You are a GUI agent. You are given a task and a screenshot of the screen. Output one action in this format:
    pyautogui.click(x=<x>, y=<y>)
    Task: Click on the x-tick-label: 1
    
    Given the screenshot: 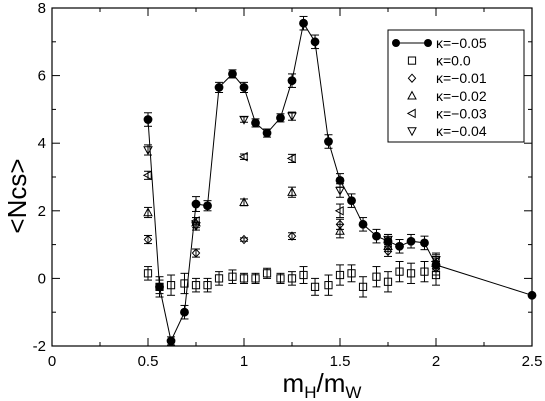 What is the action you would take?
    pyautogui.click(x=244, y=361)
    